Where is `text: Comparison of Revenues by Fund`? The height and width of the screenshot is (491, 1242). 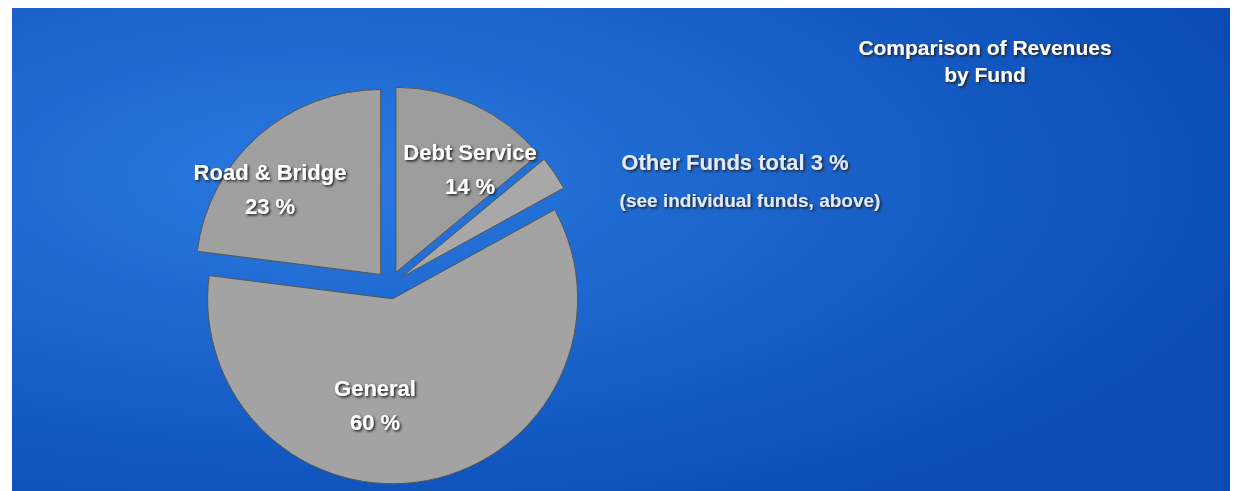 text: Comparison of Revenues by Fund is located at coordinates (985, 61).